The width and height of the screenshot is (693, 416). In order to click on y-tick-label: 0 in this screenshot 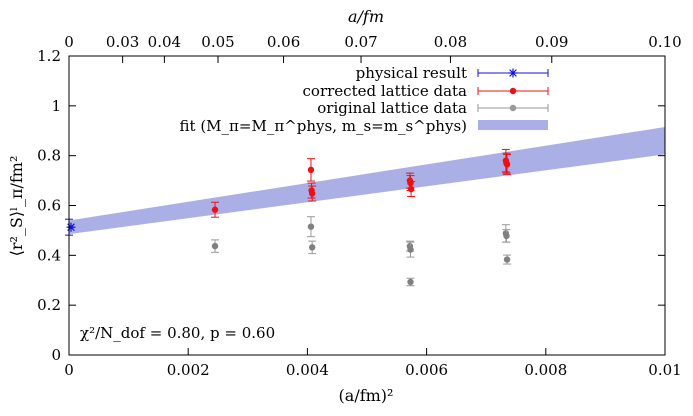, I will do `click(56, 355)`.